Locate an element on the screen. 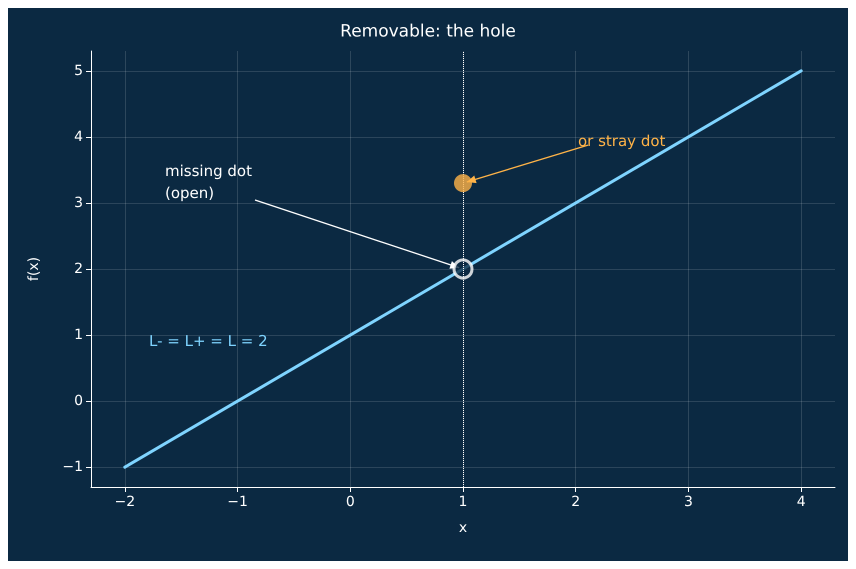 This screenshot has width=856, height=569. y-tick-label: −1 is located at coordinates (72, 467).